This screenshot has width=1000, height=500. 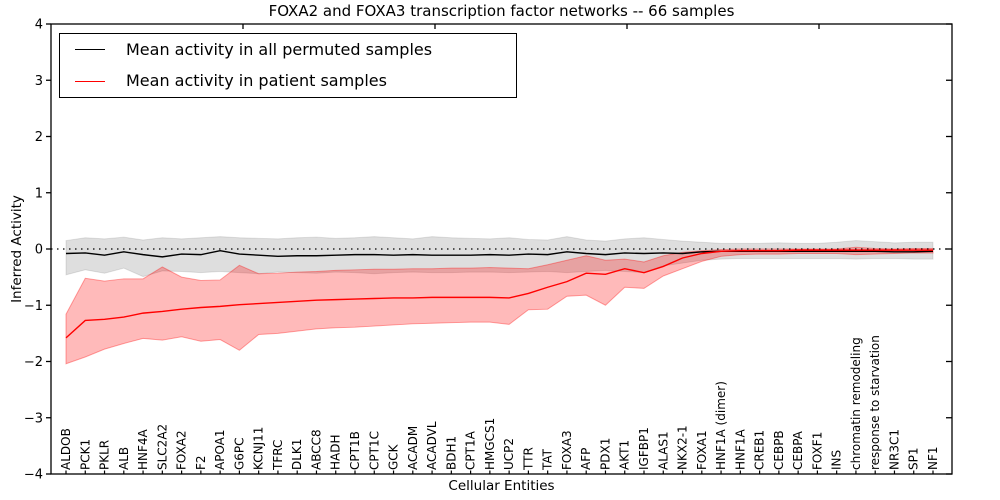 I want to click on x-tick-label: FOXA3, so click(x=567, y=450).